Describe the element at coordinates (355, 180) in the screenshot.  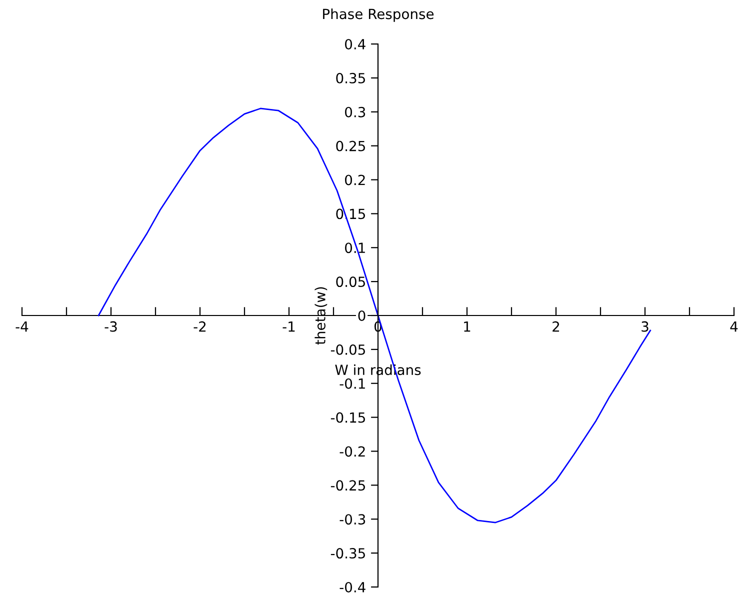
I see `y-tick-label: 0.2` at that location.